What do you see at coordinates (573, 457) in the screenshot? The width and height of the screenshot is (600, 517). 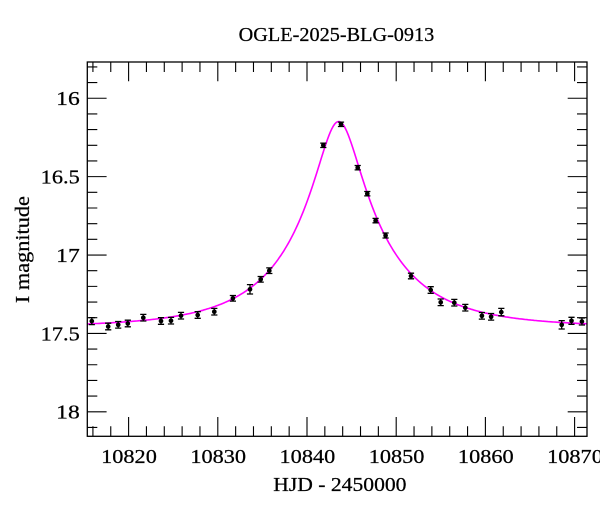 I see `svg-text: 10870` at bounding box center [573, 457].